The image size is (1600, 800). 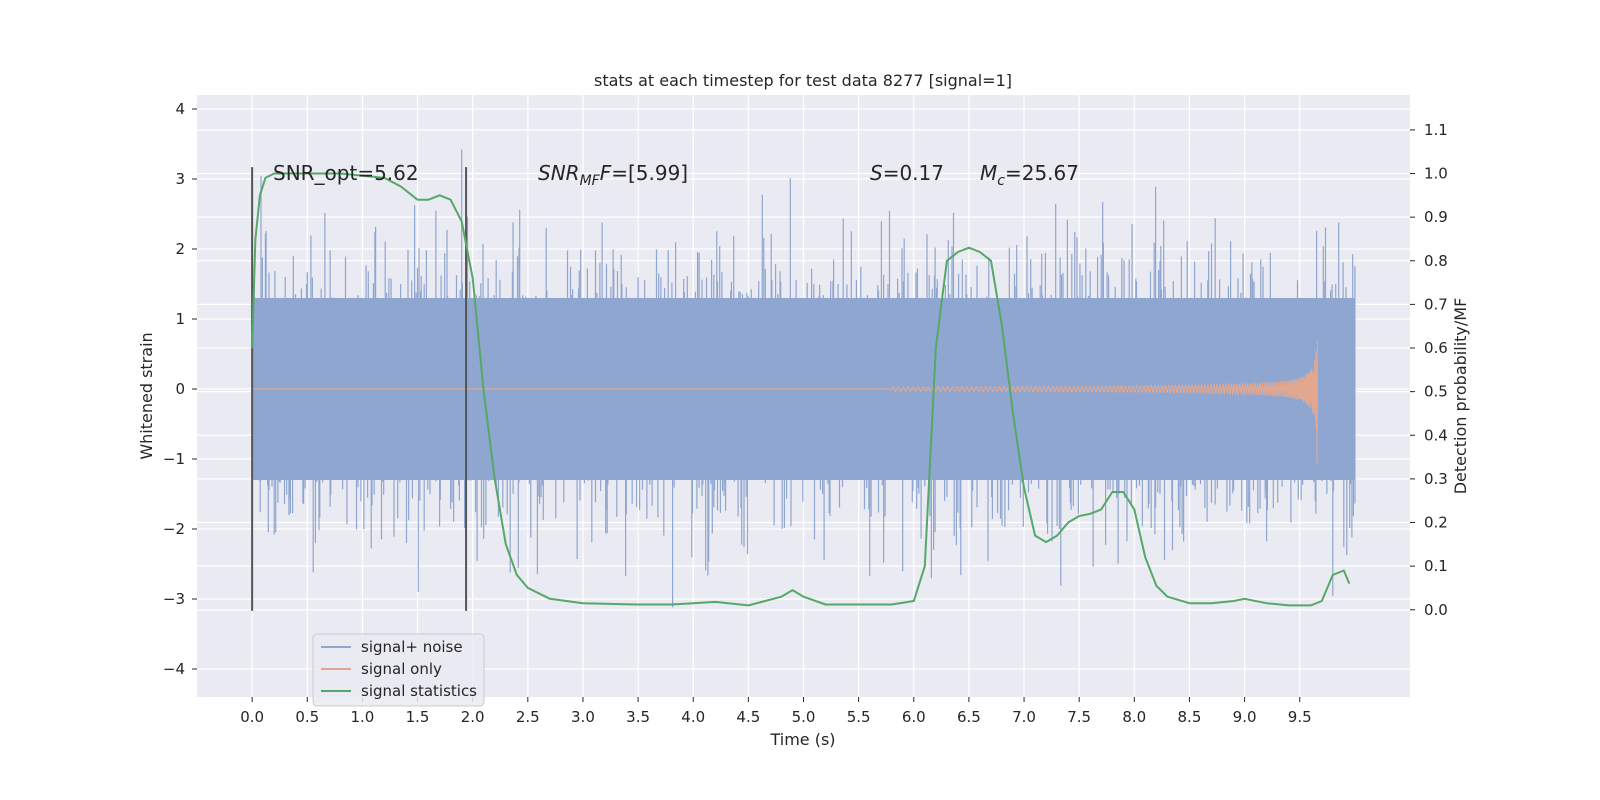 I want to click on x-tick-label-12: 6.0, so click(x=914, y=717).